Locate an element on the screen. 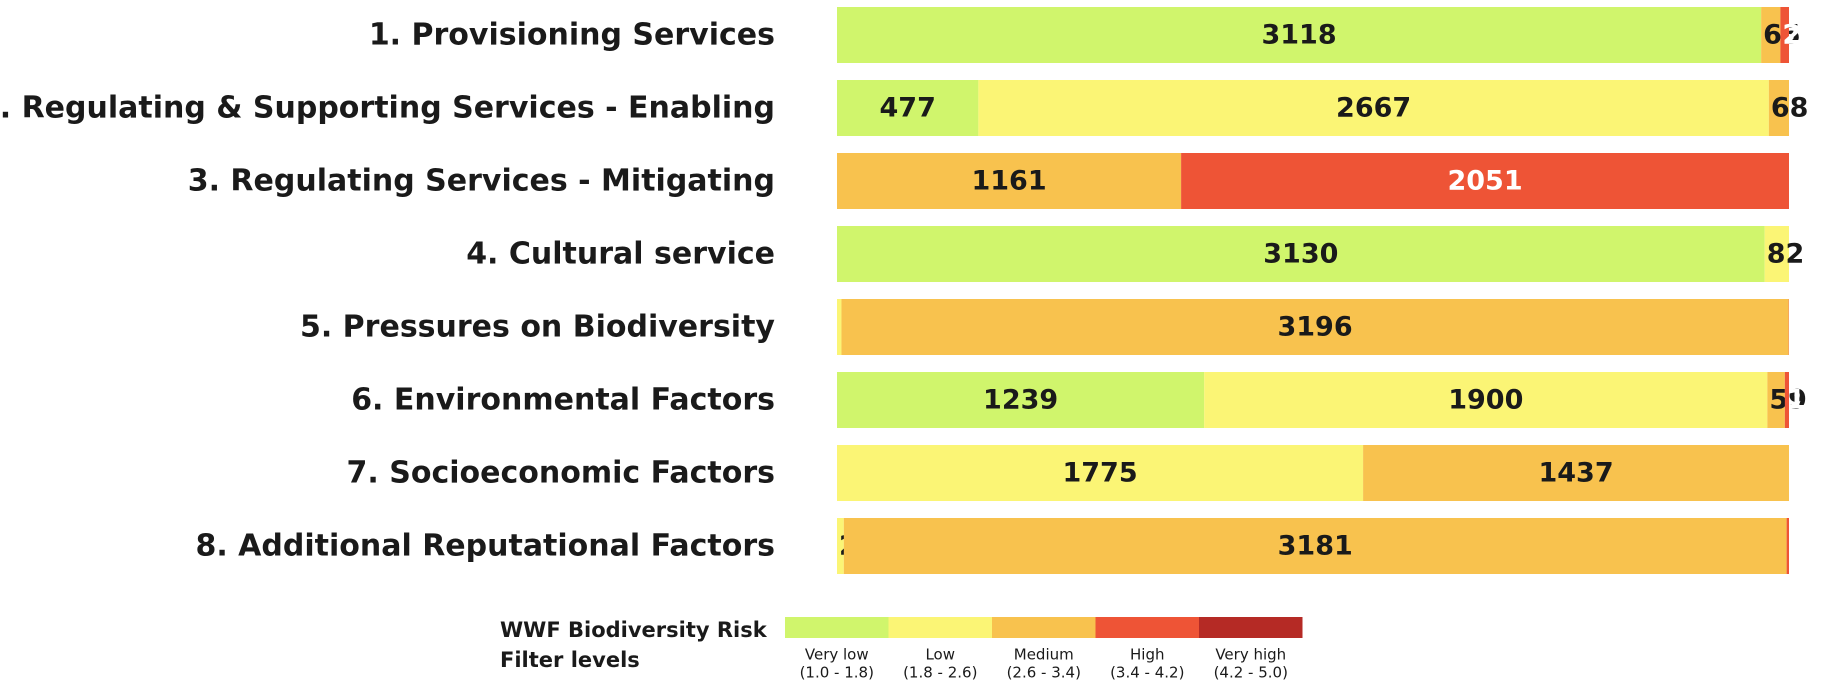 This screenshot has width=1825, height=683. category-label: 8. Additional Reputational Factors is located at coordinates (485, 546).